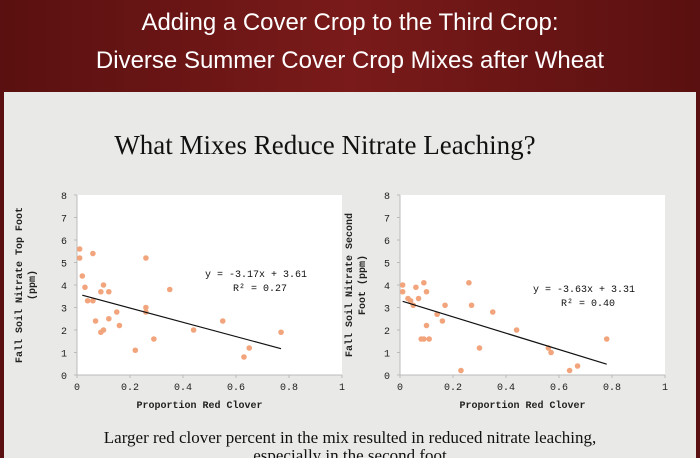  Describe the element at coordinates (324, 145) in the screenshot. I see `heading: What Mixes Reduce Nitrate Leaching?` at that location.